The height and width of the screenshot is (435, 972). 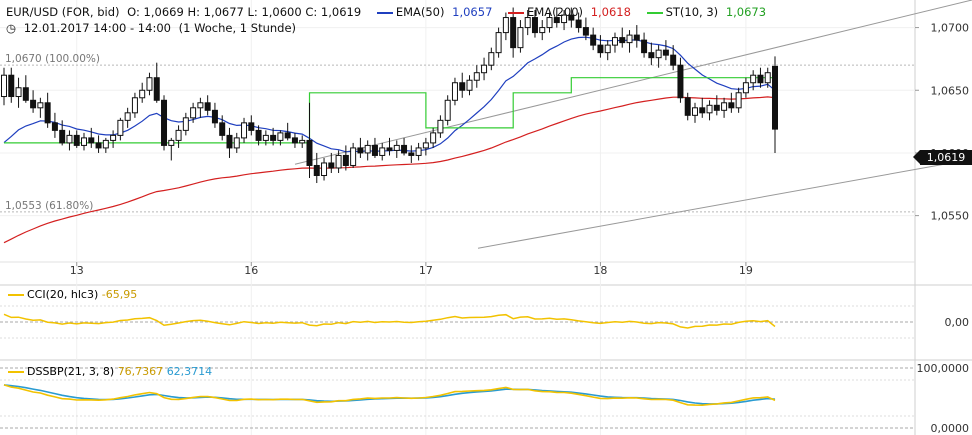 What do you see at coordinates (426, 270) in the screenshot?
I see `x-tick-label: 17` at bounding box center [426, 270].